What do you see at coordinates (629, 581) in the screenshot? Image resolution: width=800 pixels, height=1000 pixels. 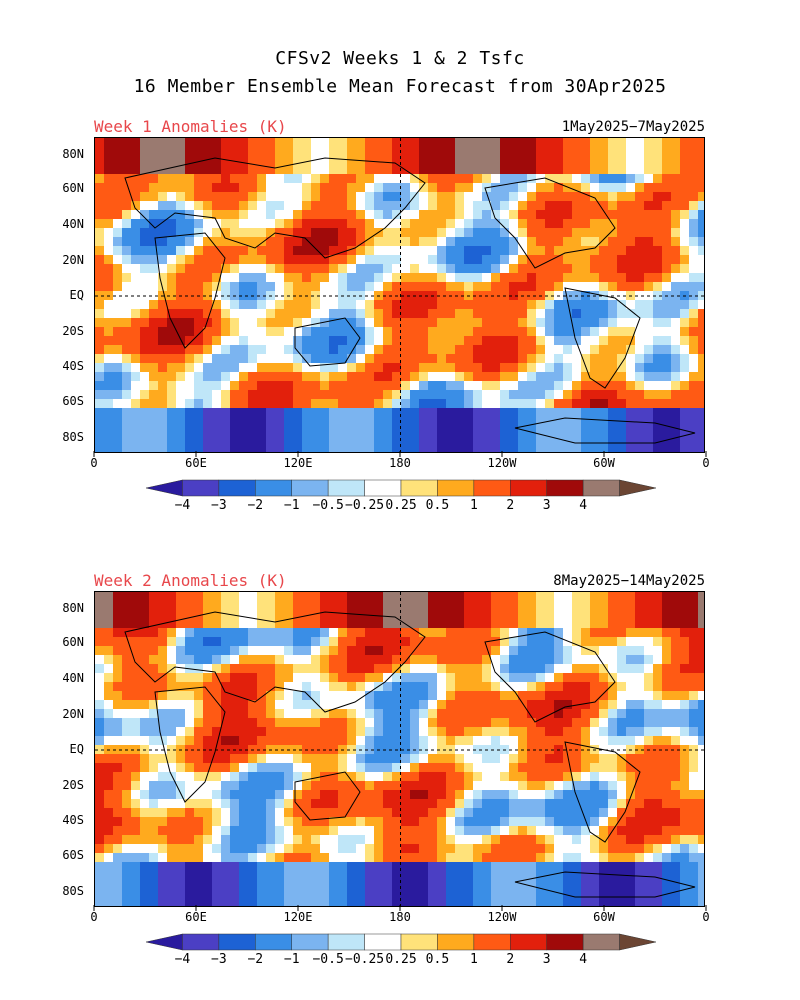 I see `panel2-date: 8May2025−14May2025` at bounding box center [629, 581].